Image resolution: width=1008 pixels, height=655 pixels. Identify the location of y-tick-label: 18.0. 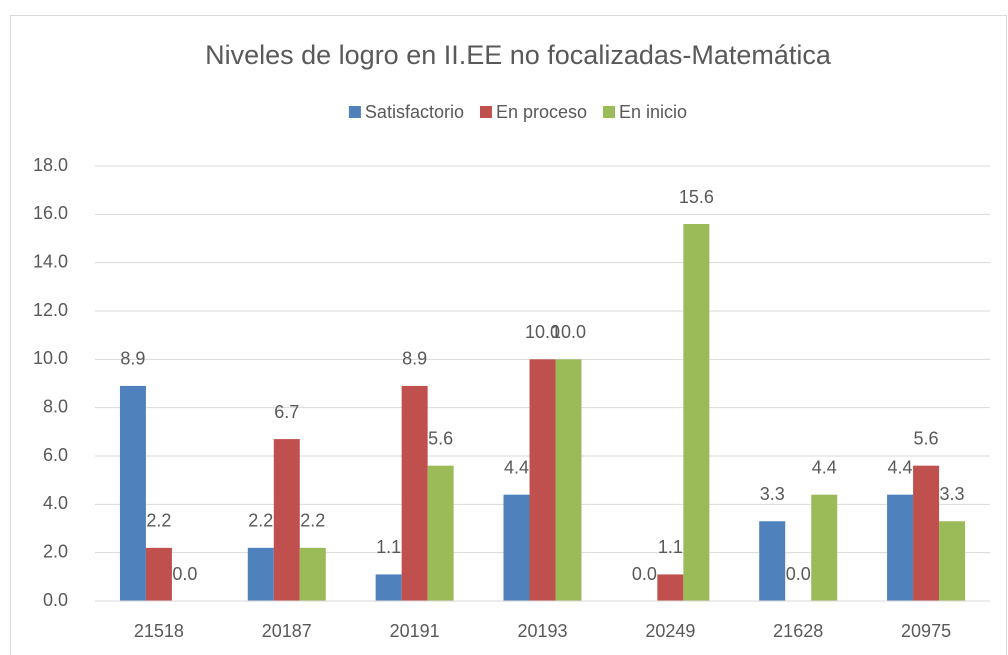
(50, 165).